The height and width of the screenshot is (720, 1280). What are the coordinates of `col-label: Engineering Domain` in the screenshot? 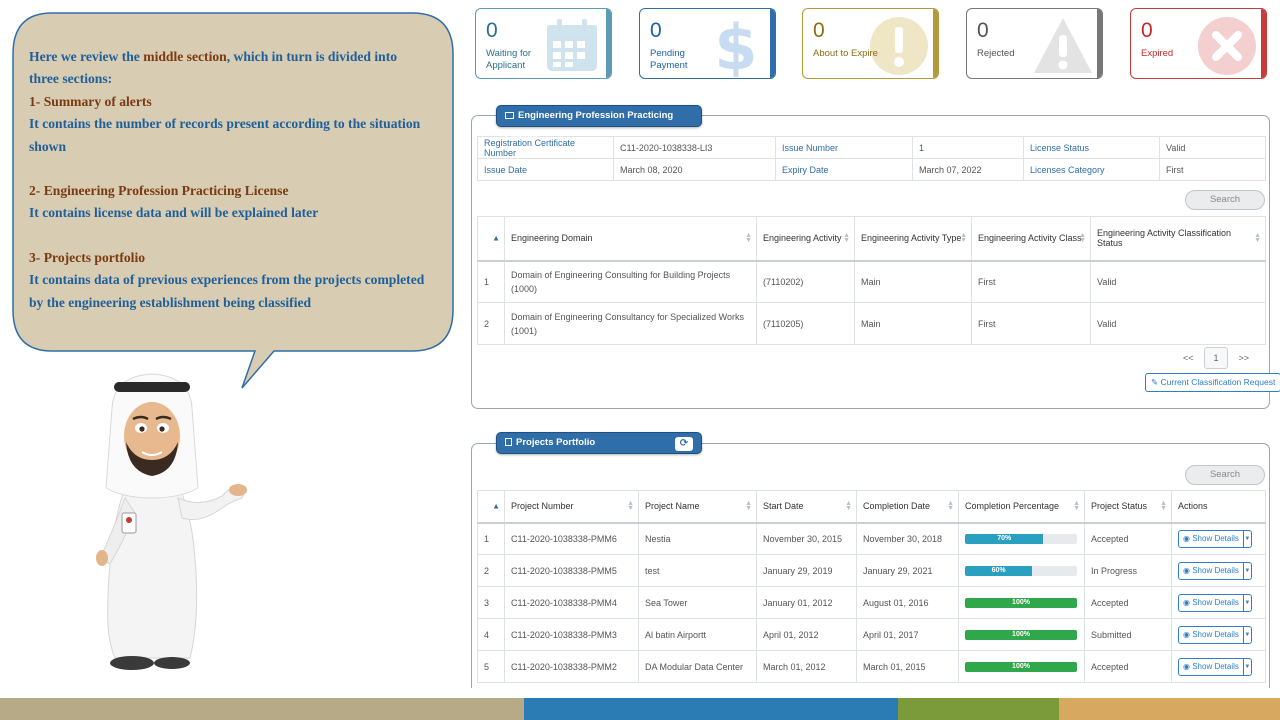 It's located at (552, 238).